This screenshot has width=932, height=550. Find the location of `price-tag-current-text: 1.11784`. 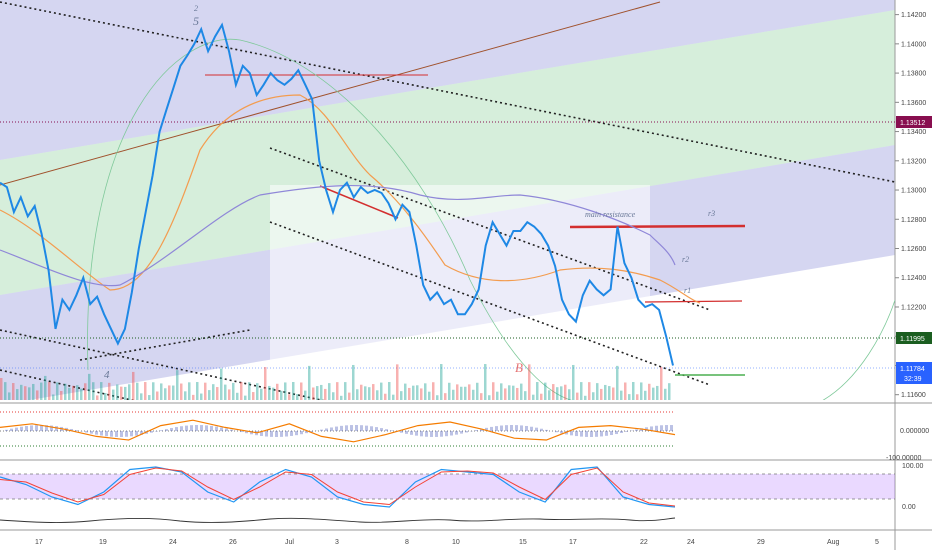

price-tag-current-text: 1.11784 is located at coordinates (912, 369).